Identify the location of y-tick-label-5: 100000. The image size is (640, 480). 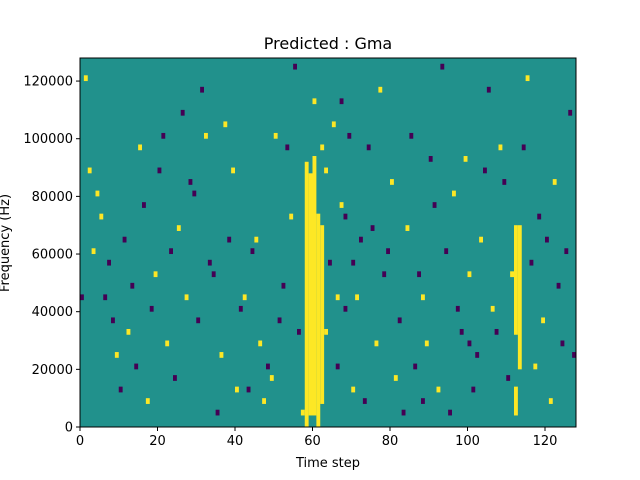
(48, 139).